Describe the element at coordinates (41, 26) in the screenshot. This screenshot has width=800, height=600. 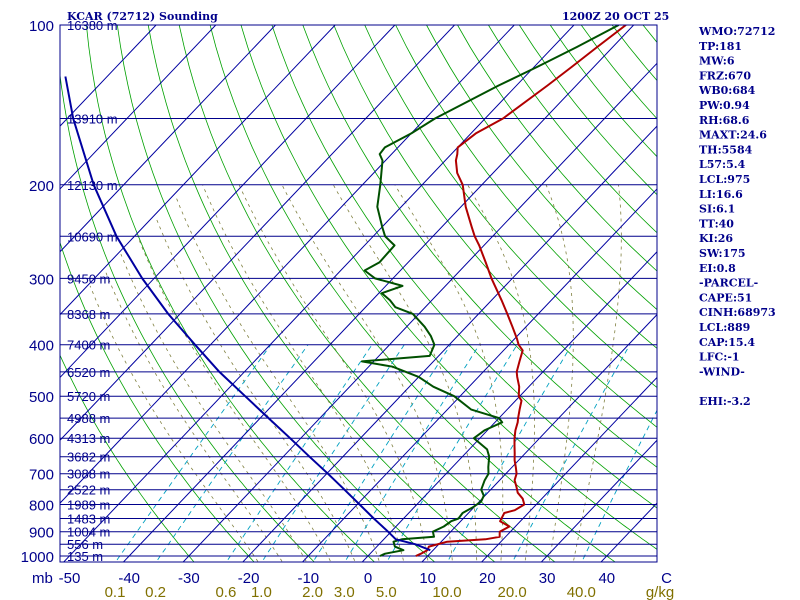
I see `pressure-label: 100` at that location.